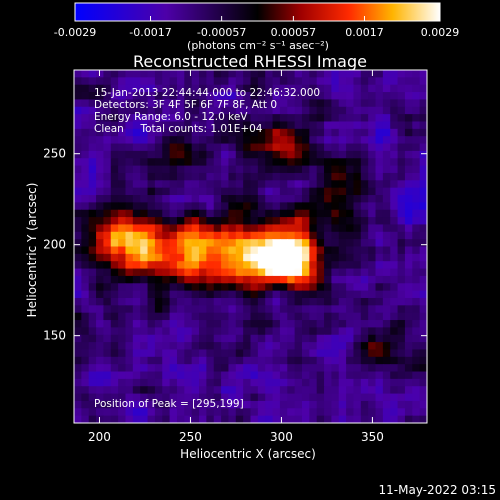 This screenshot has height=500, width=500. Describe the element at coordinates (372, 437) in the screenshot. I see `x-tick-label: 350` at that location.